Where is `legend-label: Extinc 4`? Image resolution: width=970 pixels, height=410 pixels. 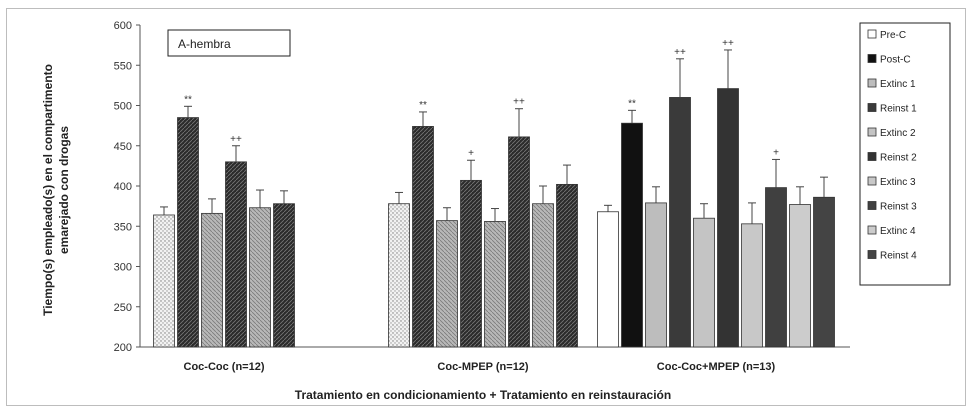 legend-label: Extinc 4 is located at coordinates (898, 231).